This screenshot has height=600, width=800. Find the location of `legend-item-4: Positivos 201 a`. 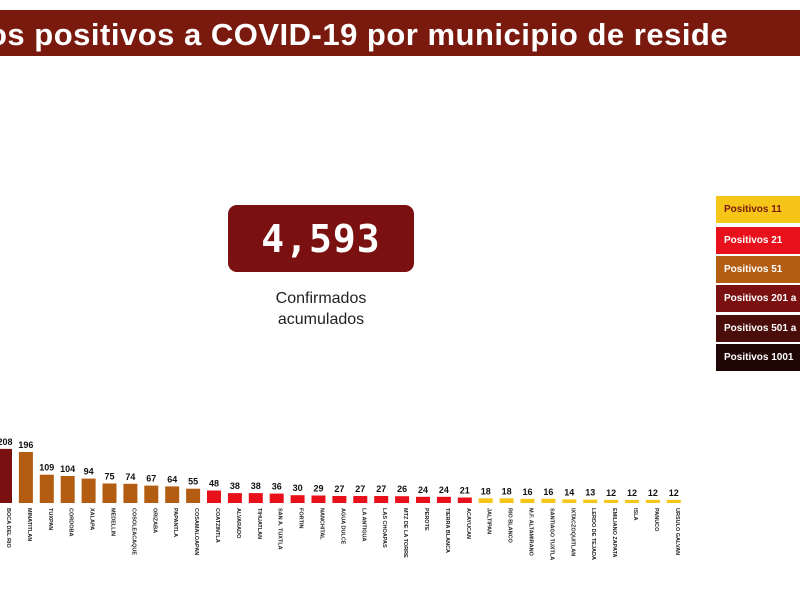

legend-item-4: Positivos 201 a is located at coordinates (758, 298).